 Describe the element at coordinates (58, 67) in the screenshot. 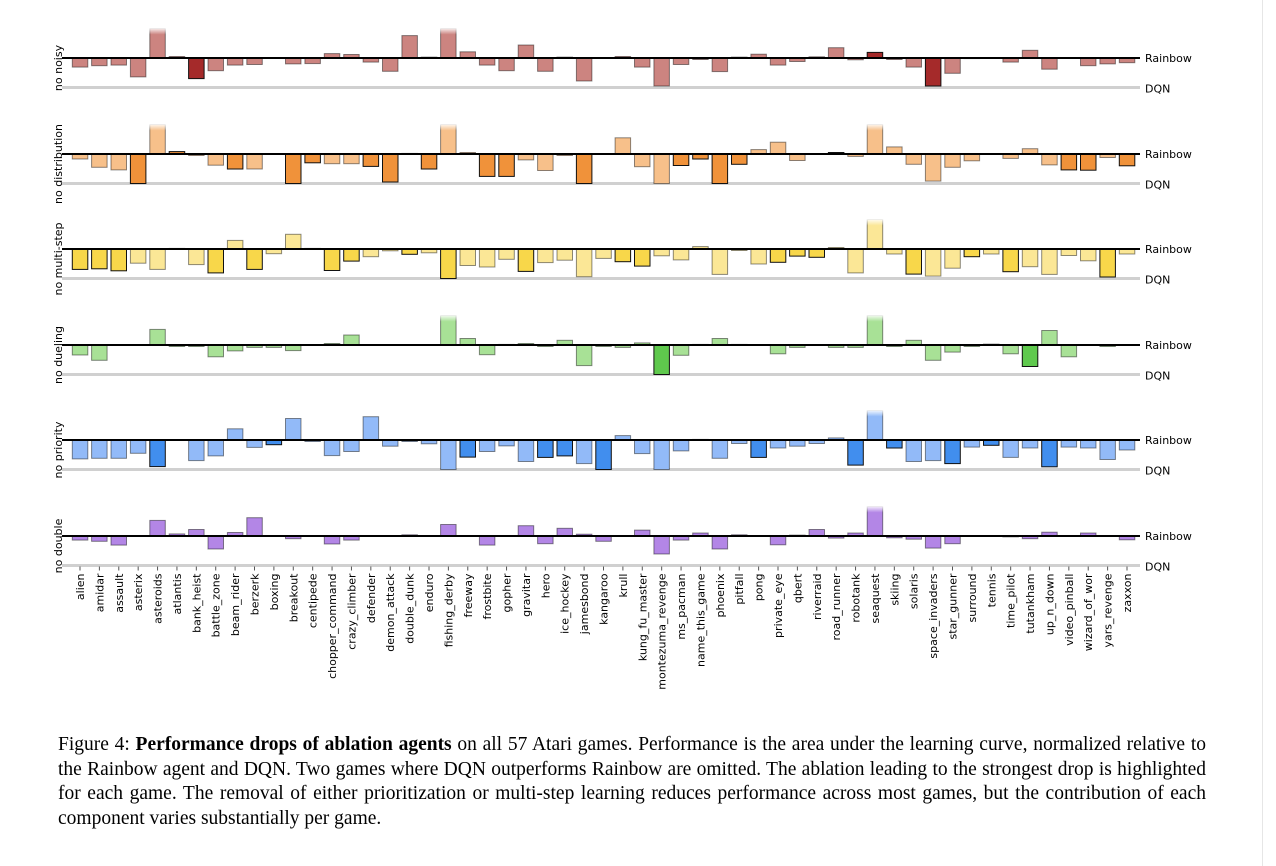

I see `y-axis-label-noisy: no noisy` at that location.